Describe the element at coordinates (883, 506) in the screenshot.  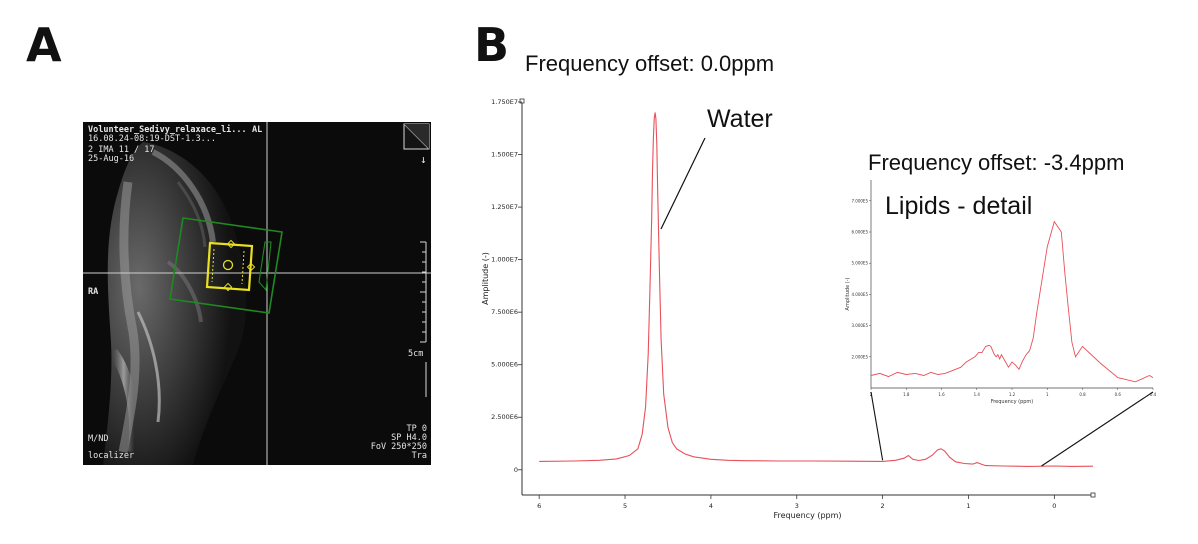
I see `x-tick-label: 2` at that location.